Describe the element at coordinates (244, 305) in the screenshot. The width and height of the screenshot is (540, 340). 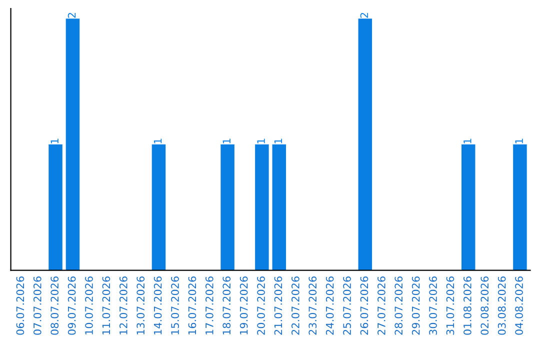
I see `x-tick-label: 19.07.2026` at that location.